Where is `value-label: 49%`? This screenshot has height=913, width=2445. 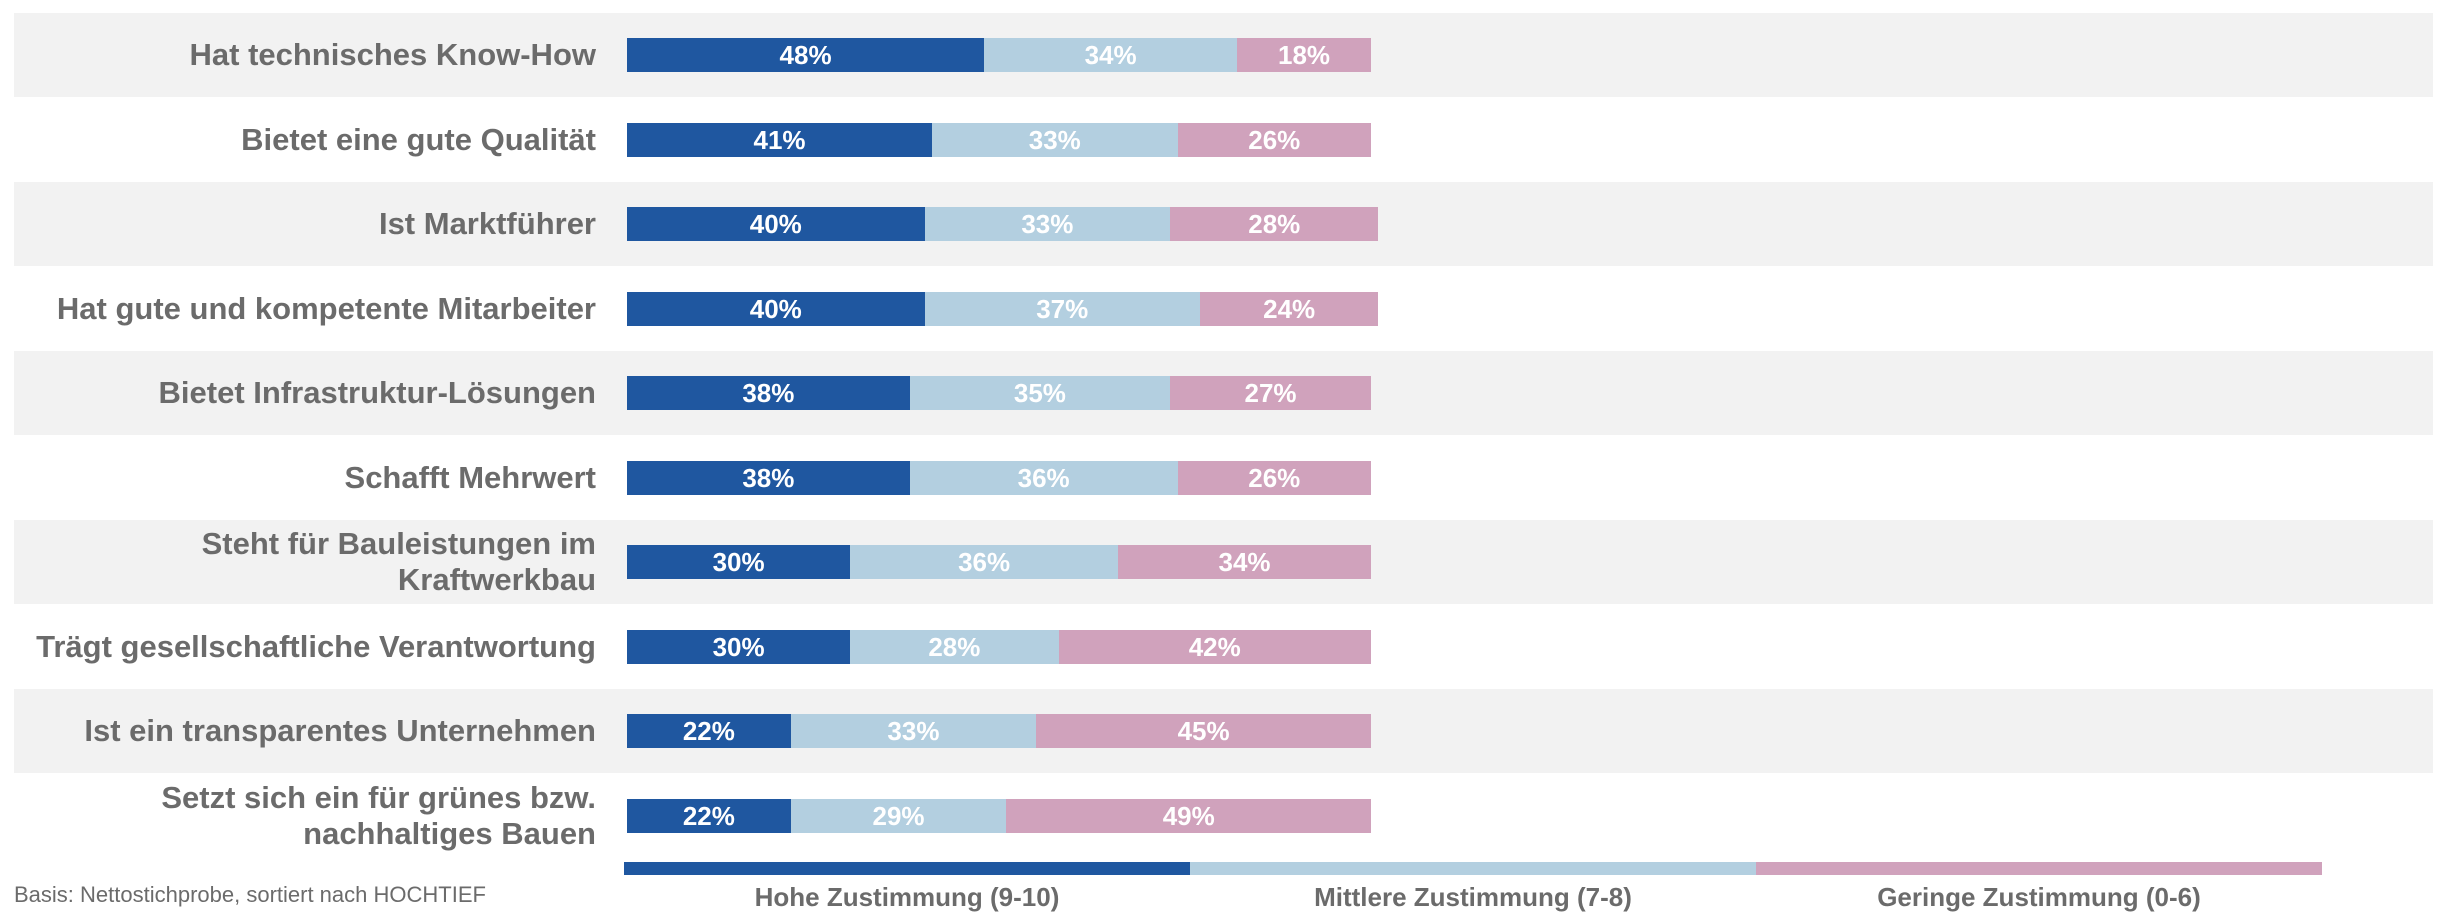
value-label: 49% is located at coordinates (1188, 815).